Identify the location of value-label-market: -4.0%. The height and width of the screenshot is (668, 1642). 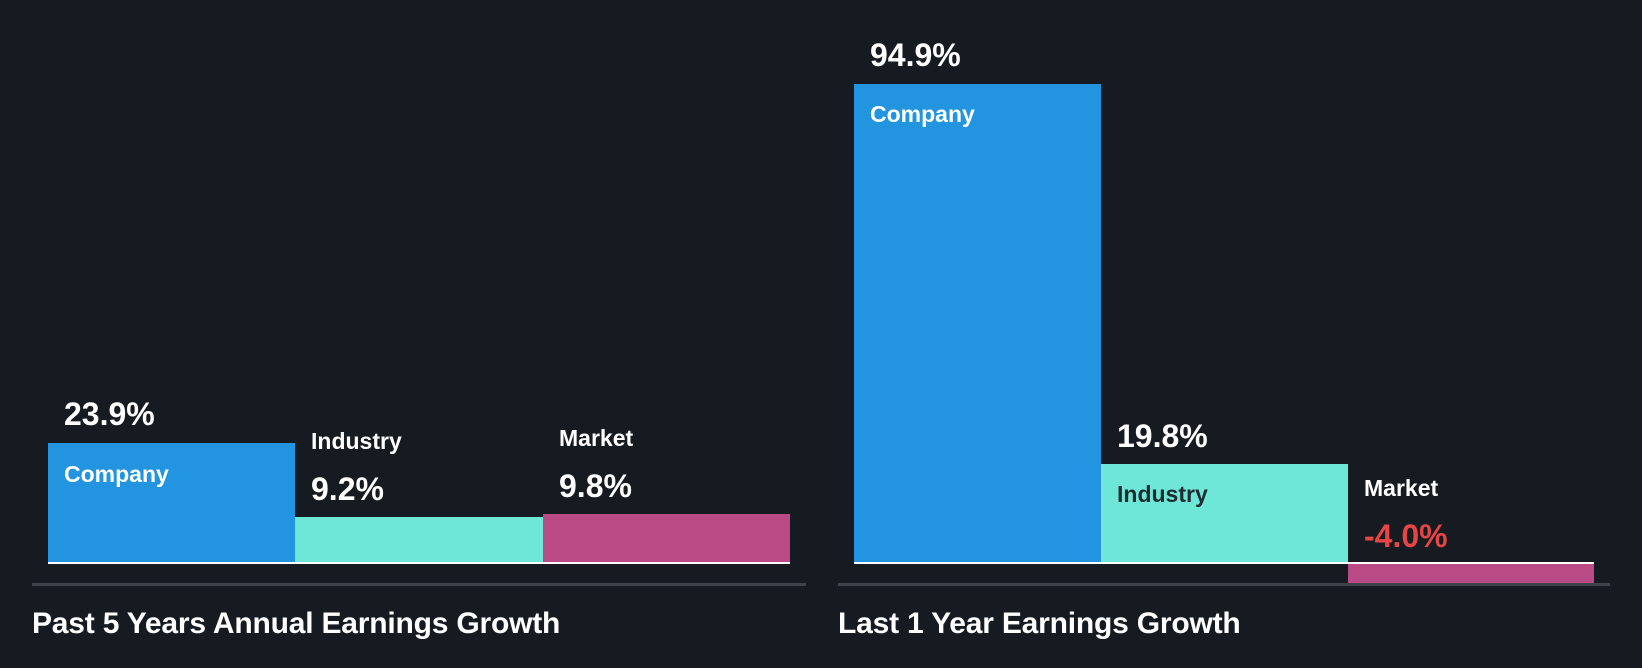
(1406, 536).